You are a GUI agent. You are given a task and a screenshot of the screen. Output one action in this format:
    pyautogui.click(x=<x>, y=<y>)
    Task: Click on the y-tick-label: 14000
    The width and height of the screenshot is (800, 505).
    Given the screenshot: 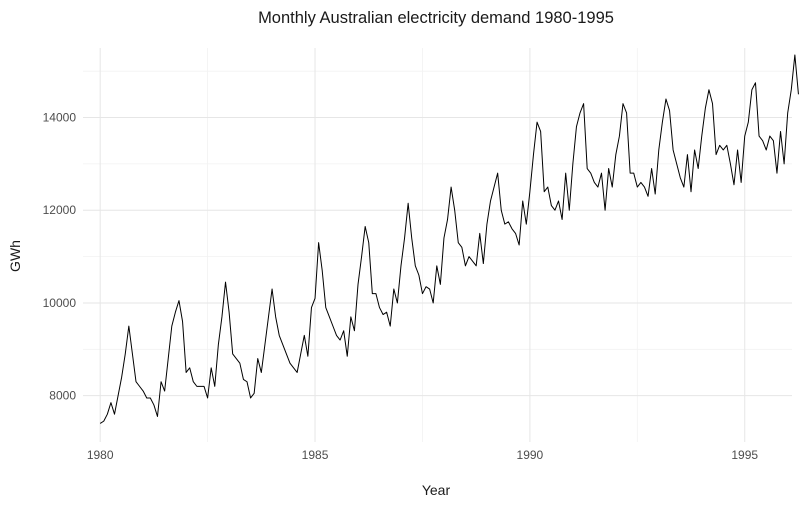 What is the action you would take?
    pyautogui.click(x=60, y=118)
    